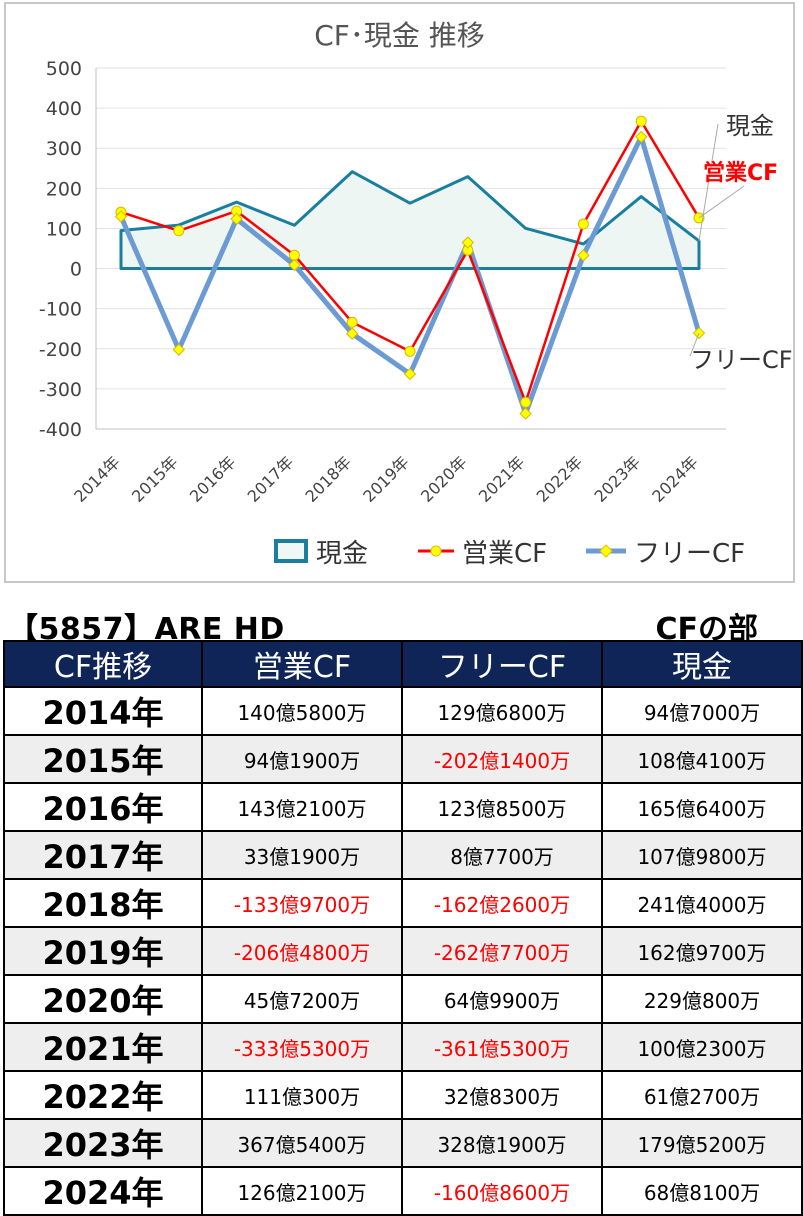  I want to click on free-cf-cell: 129億6800万, so click(502, 711).